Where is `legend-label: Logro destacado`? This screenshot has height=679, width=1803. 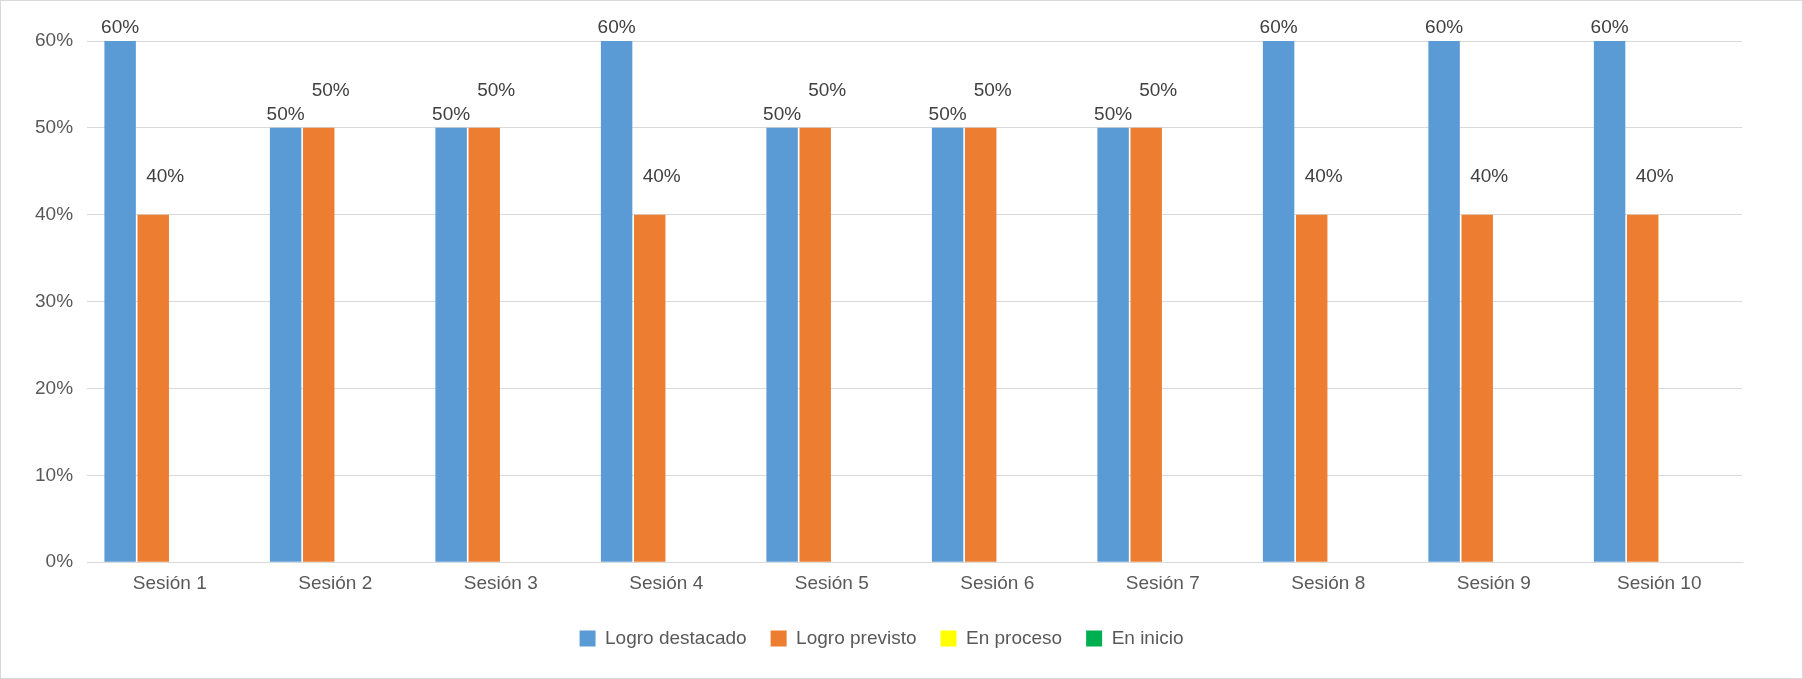
legend-label: Logro destacado is located at coordinates (676, 637).